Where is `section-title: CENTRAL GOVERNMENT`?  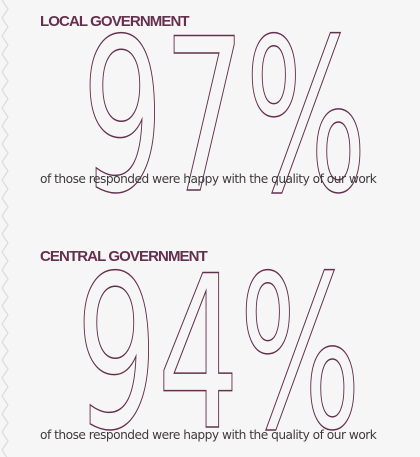 section-title: CENTRAL GOVERNMENT is located at coordinates (124, 256).